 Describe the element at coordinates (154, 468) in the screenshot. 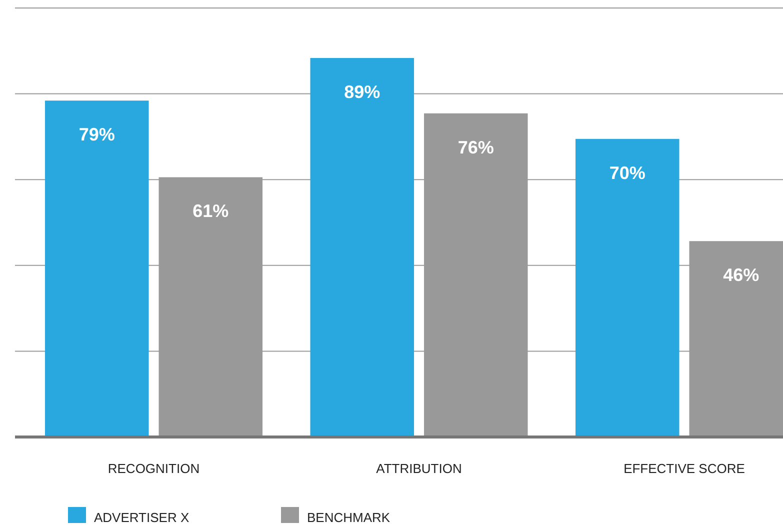

I see `x-tick-label: RECOGNITION` at that location.